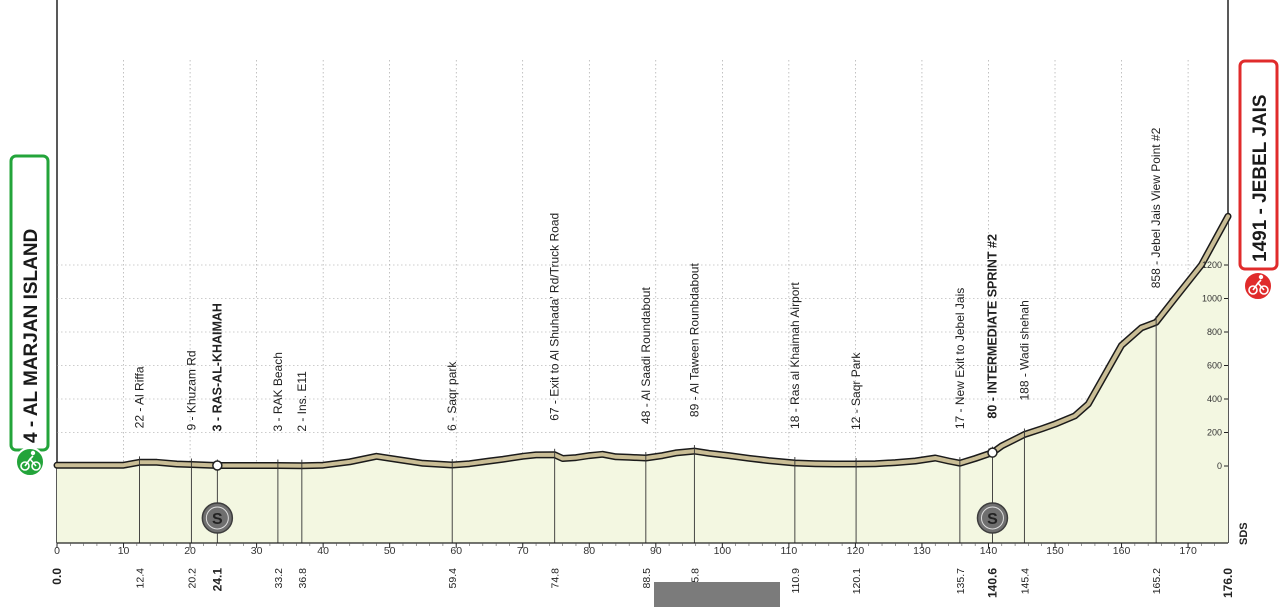 This screenshot has width=1280, height=607. I want to click on landmark-label-10: 12 - Saqr Park, so click(856, 391).